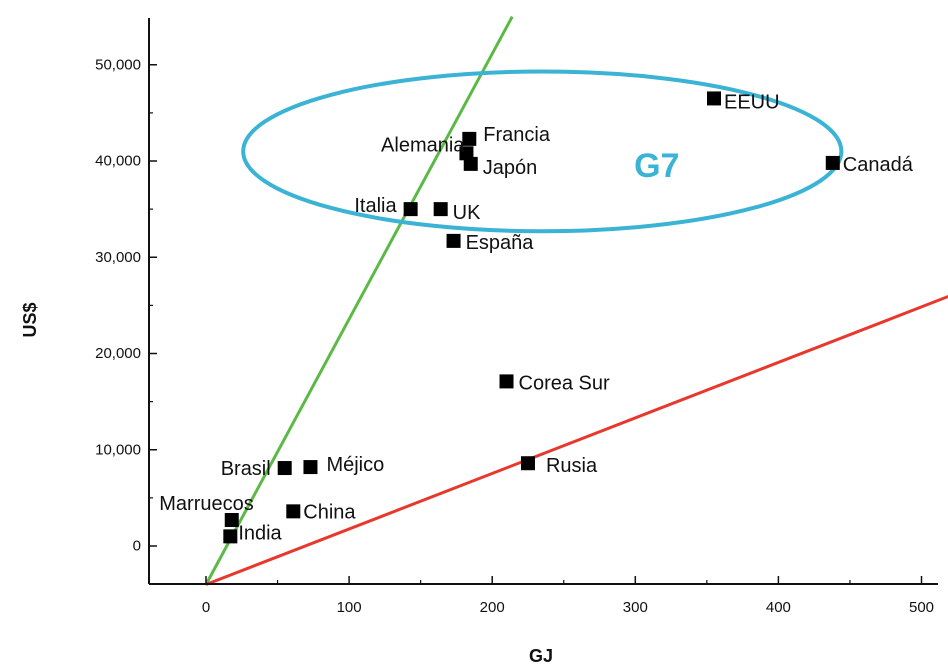 This screenshot has width=948, height=670. Describe the element at coordinates (656, 166) in the screenshot. I see `group-label: G7` at that location.